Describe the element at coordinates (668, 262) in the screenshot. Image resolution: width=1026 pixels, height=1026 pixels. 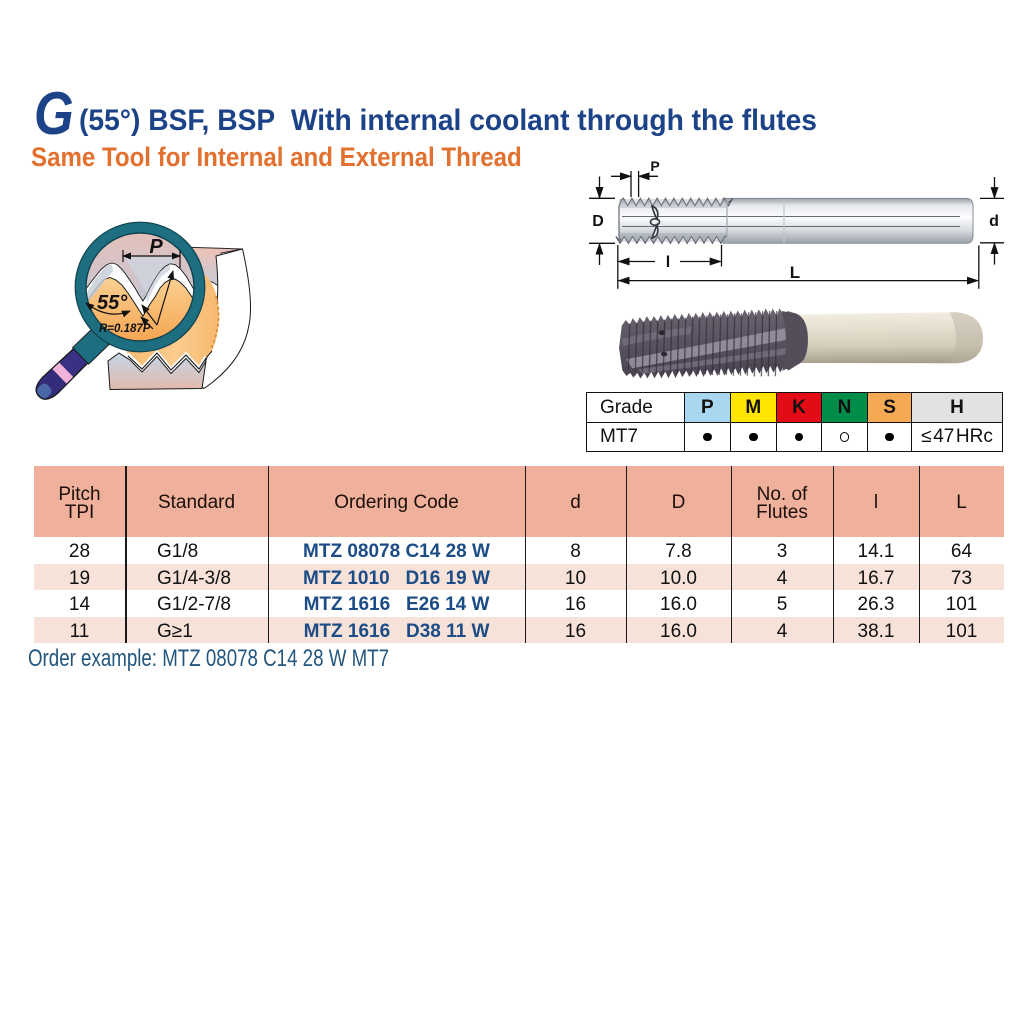
I see `svg-text: l` at that location.